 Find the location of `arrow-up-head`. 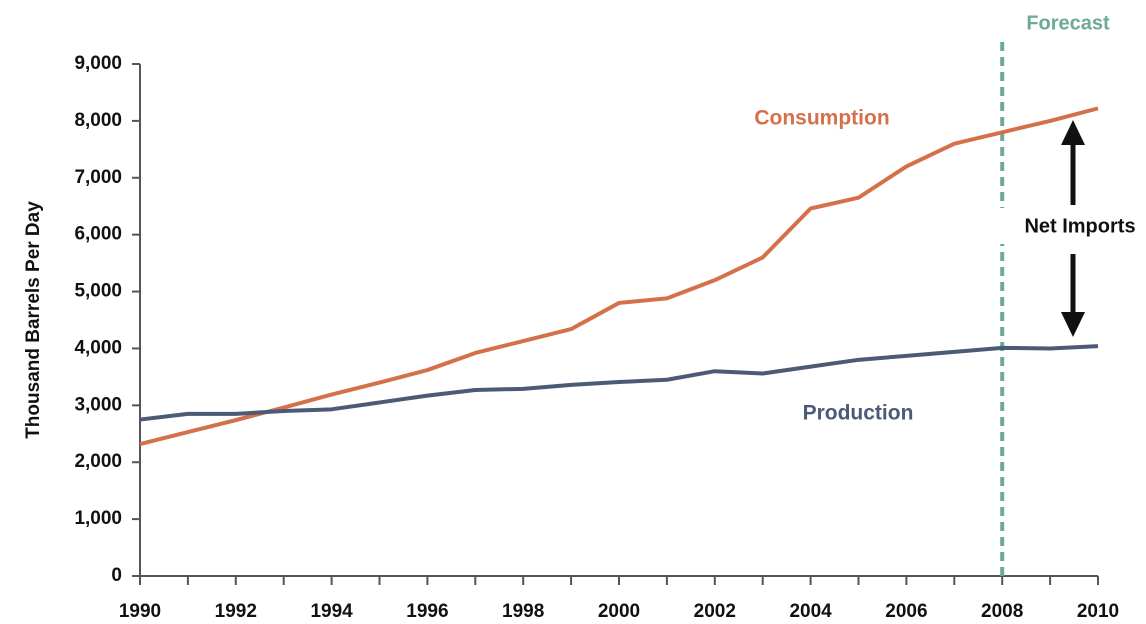

arrow-up-head is located at coordinates (1073, 132).